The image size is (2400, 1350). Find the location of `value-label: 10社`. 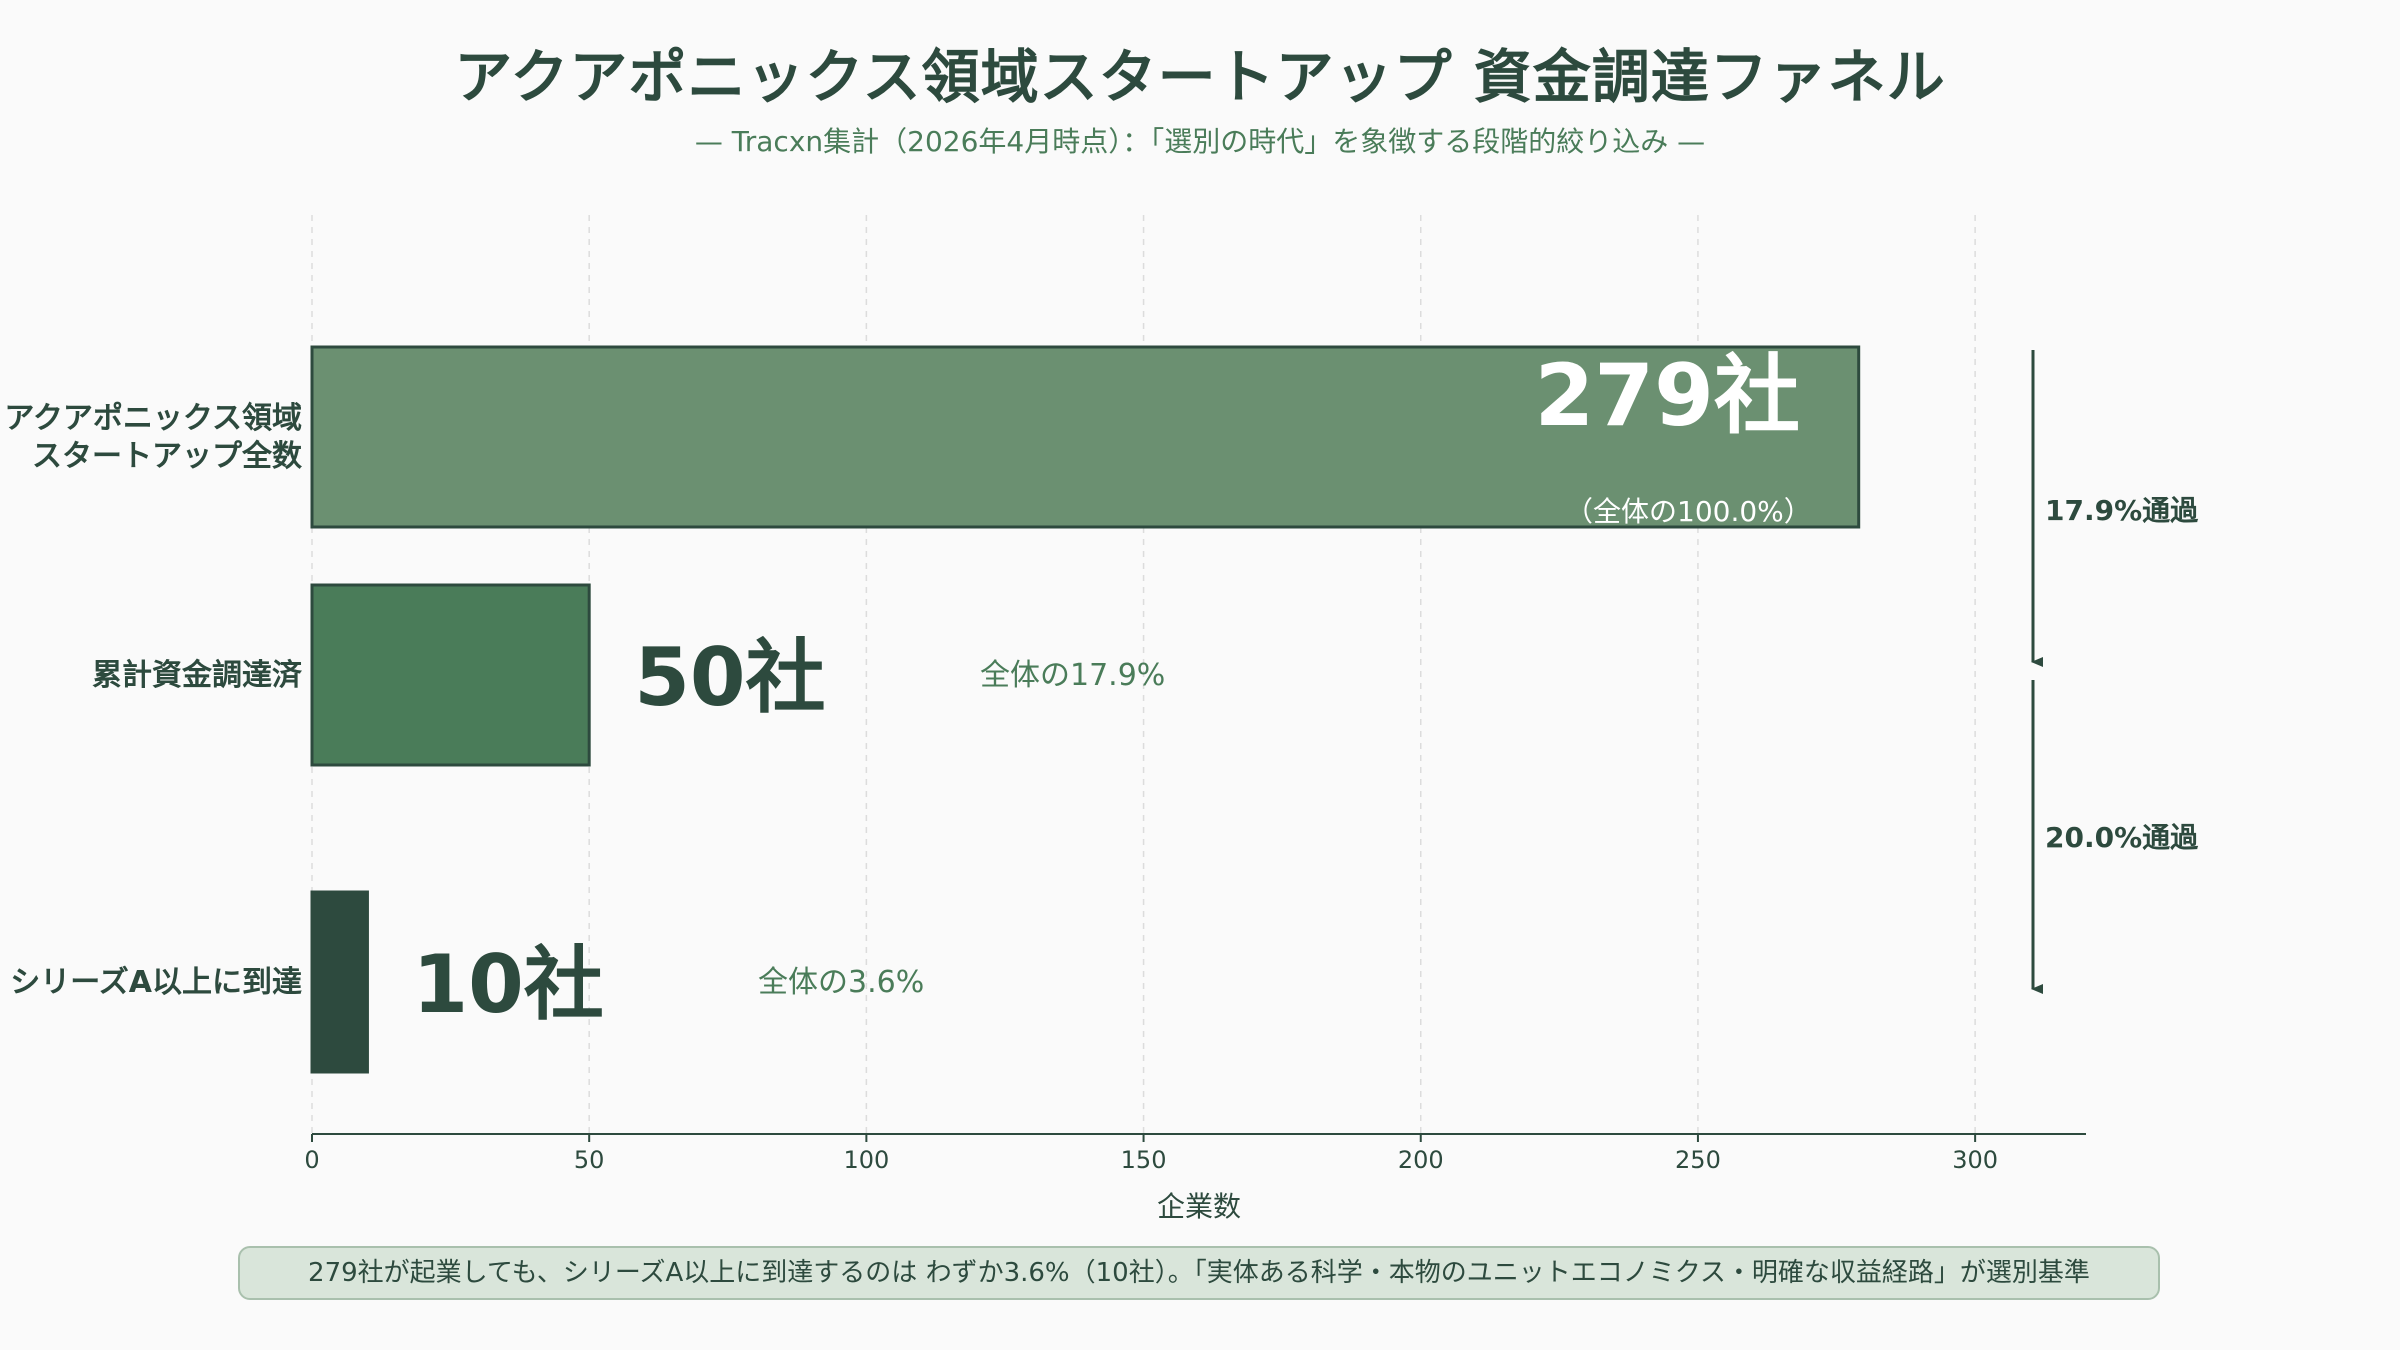

value-label: 10社 is located at coordinates (507, 984).